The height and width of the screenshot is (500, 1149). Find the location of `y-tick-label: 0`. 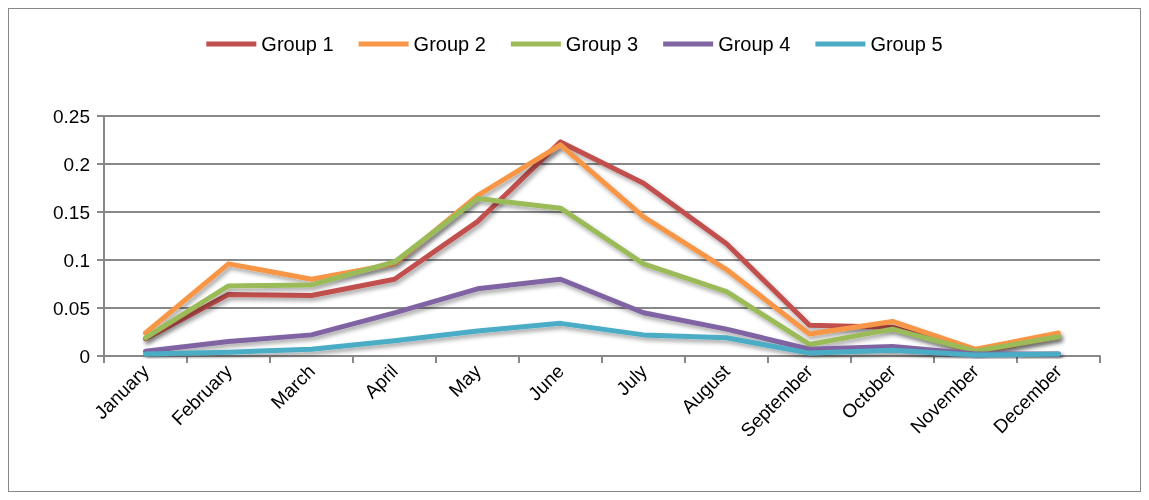

y-tick-label: 0 is located at coordinates (84, 356).